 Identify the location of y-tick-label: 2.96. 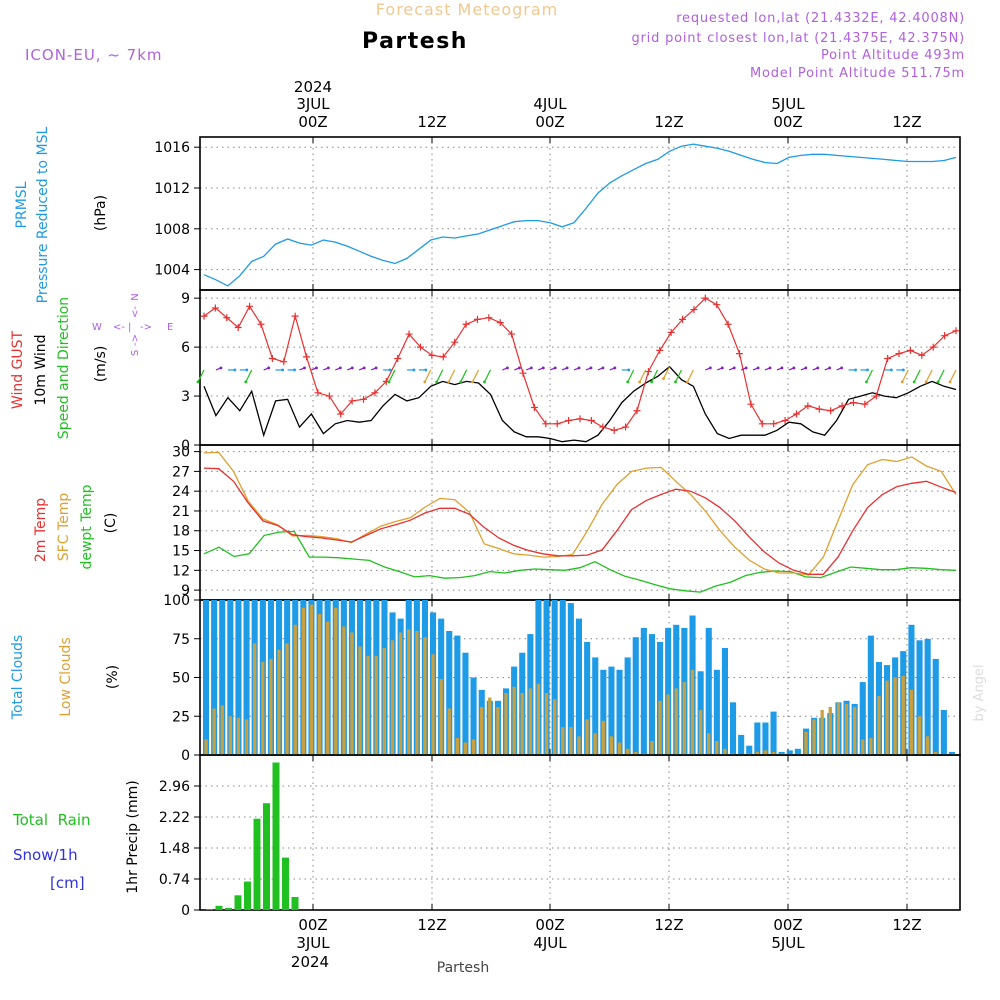
(174, 787).